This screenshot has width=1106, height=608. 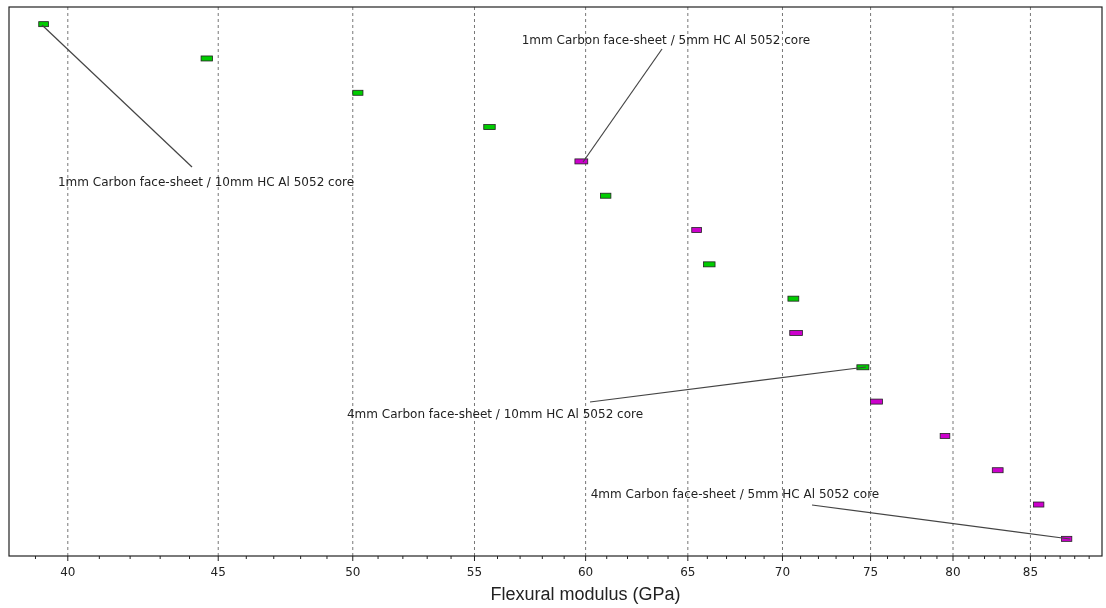 I want to click on annotation: 1mm Carbon face-sheet / 5mm HC Al 5052 core, so click(x=666, y=40).